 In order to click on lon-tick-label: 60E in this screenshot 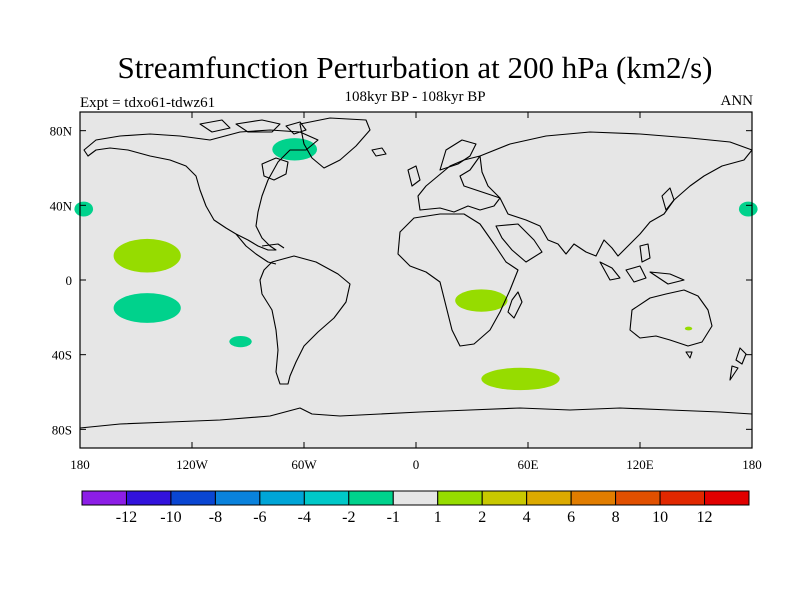, I will do `click(528, 464)`.